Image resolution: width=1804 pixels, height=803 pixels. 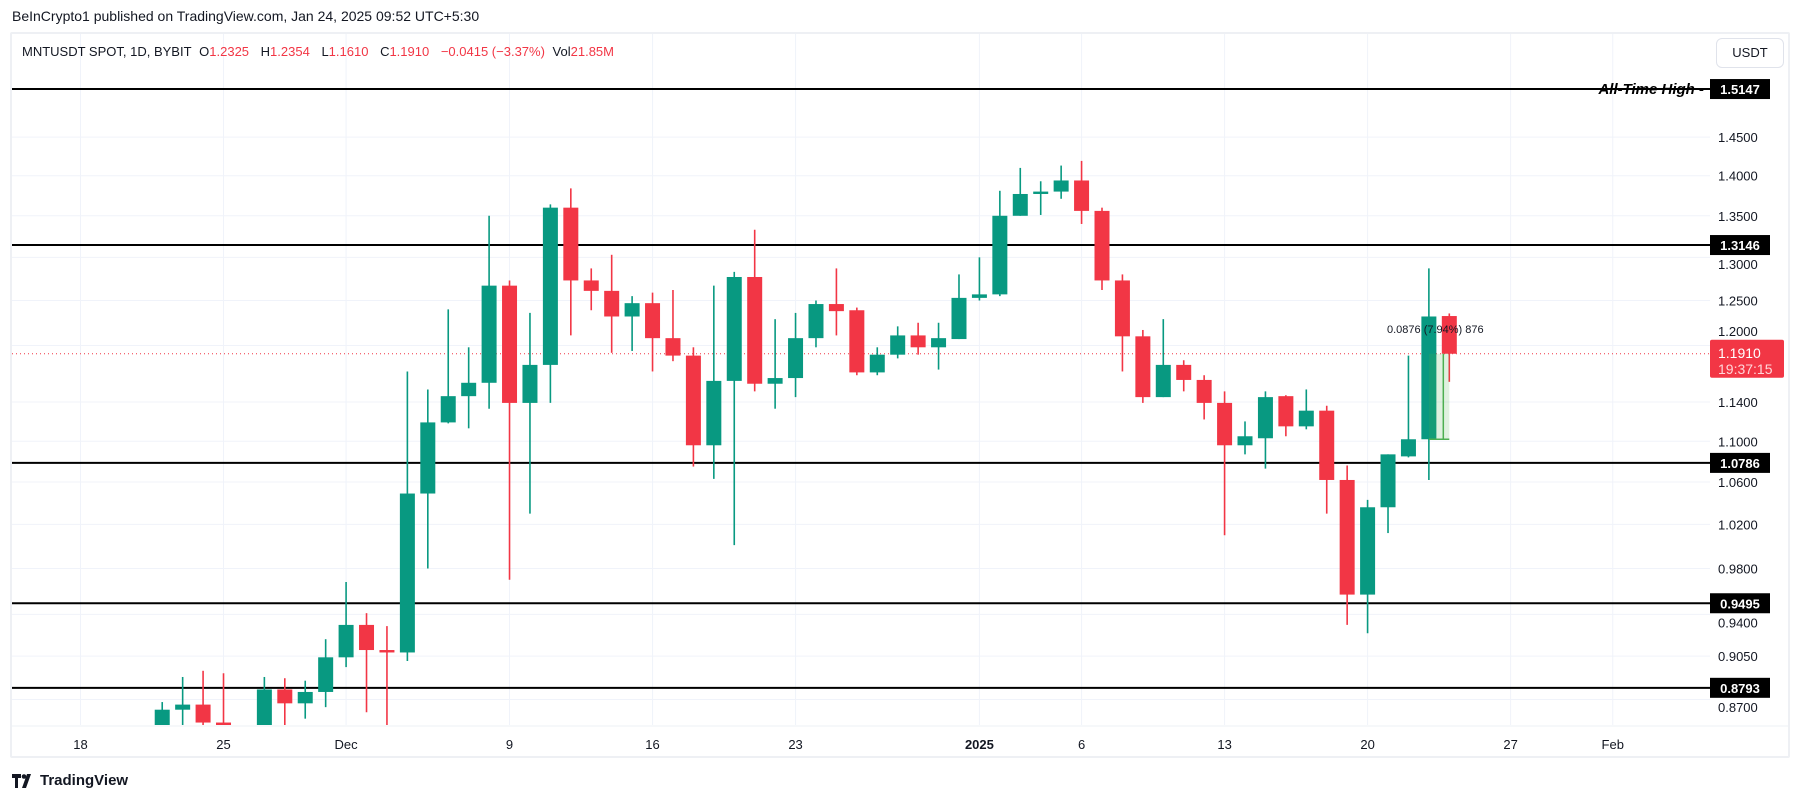 What do you see at coordinates (1739, 353) in the screenshot?
I see `last-price-label: 1.1910` at bounding box center [1739, 353].